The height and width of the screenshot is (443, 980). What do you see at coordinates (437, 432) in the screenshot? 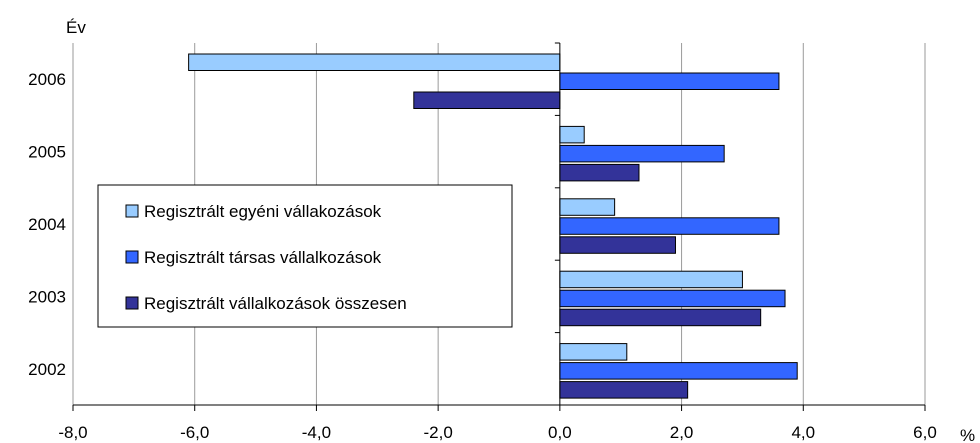
I see `x-tick-label: -2,0` at bounding box center [437, 432].